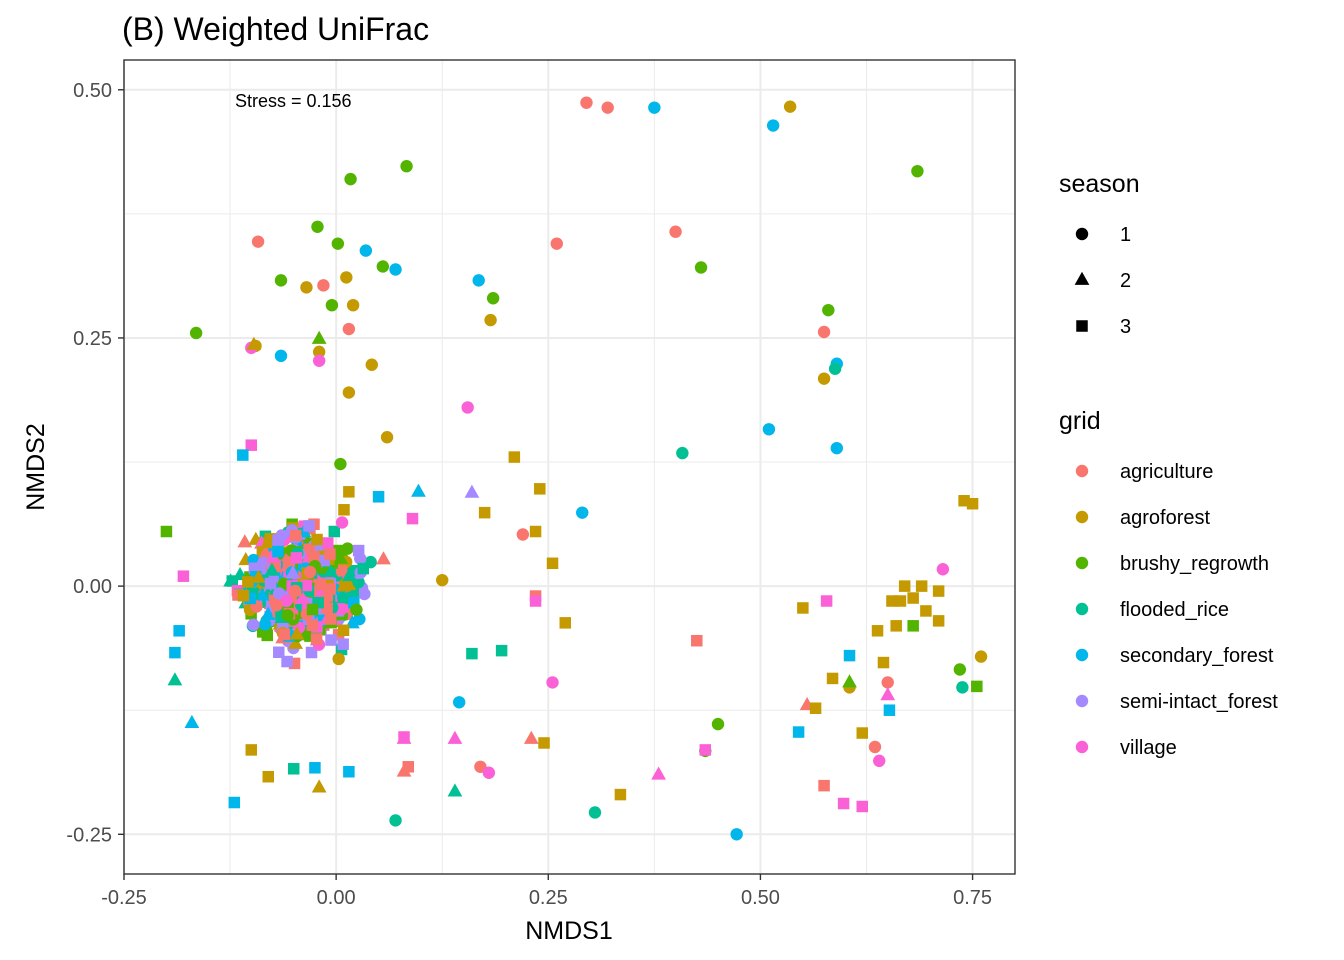  I want to click on grid-legend-label: flooded_rice, so click(1174, 610).